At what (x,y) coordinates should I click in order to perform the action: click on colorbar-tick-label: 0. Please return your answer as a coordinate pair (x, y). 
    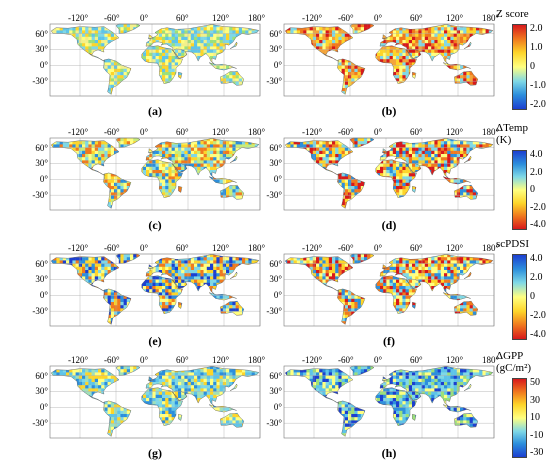
    Looking at the image, I should click on (532, 189).